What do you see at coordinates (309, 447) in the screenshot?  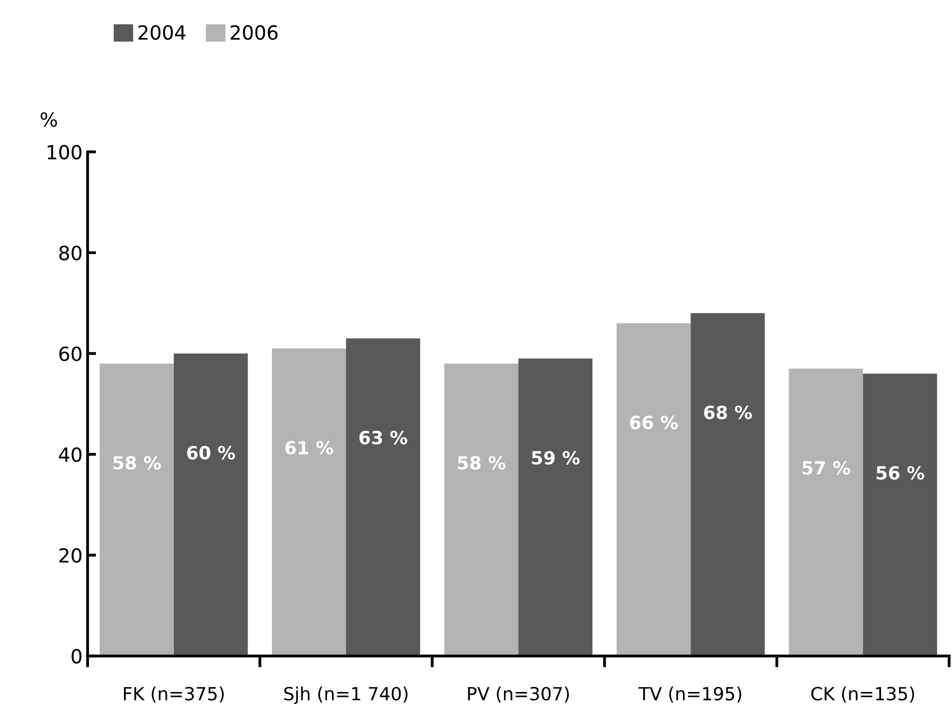 I see `data-label: 61 %` at bounding box center [309, 447].